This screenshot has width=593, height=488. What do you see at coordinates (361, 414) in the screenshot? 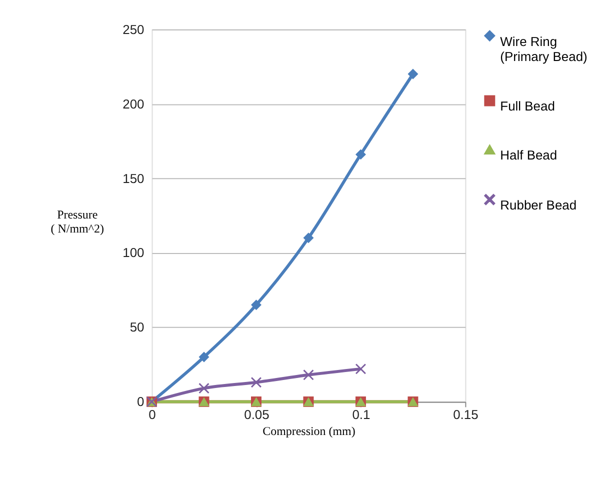
I see `x-tick-label: 0.1` at bounding box center [361, 414].